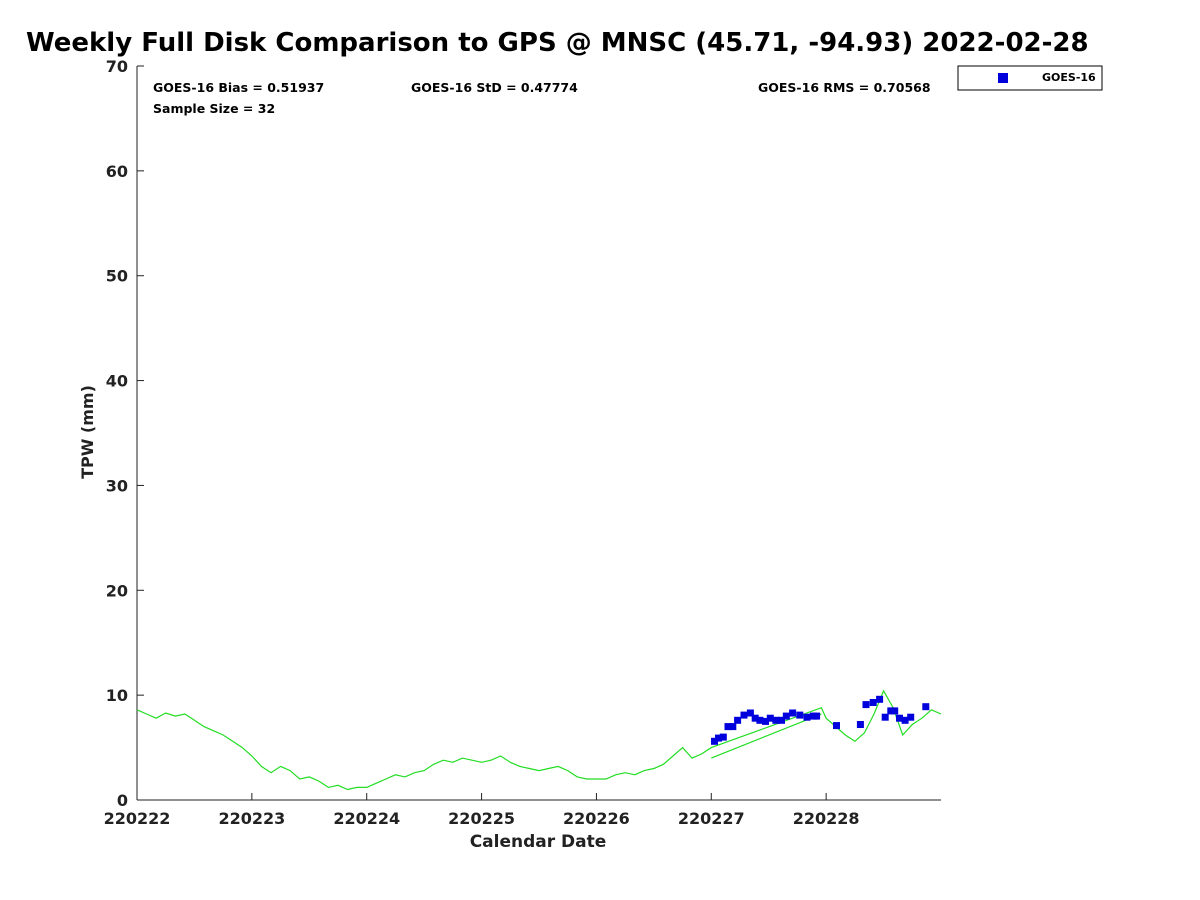 The width and height of the screenshot is (1200, 900). What do you see at coordinates (117, 66) in the screenshot?
I see `y-tick-label: 70` at bounding box center [117, 66].